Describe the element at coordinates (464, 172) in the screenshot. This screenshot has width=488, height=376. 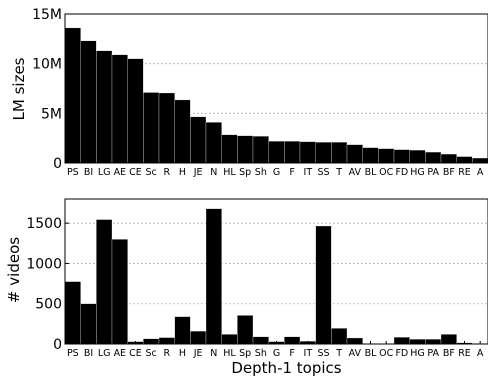
I see `lm-xtick-label: RE` at that location.